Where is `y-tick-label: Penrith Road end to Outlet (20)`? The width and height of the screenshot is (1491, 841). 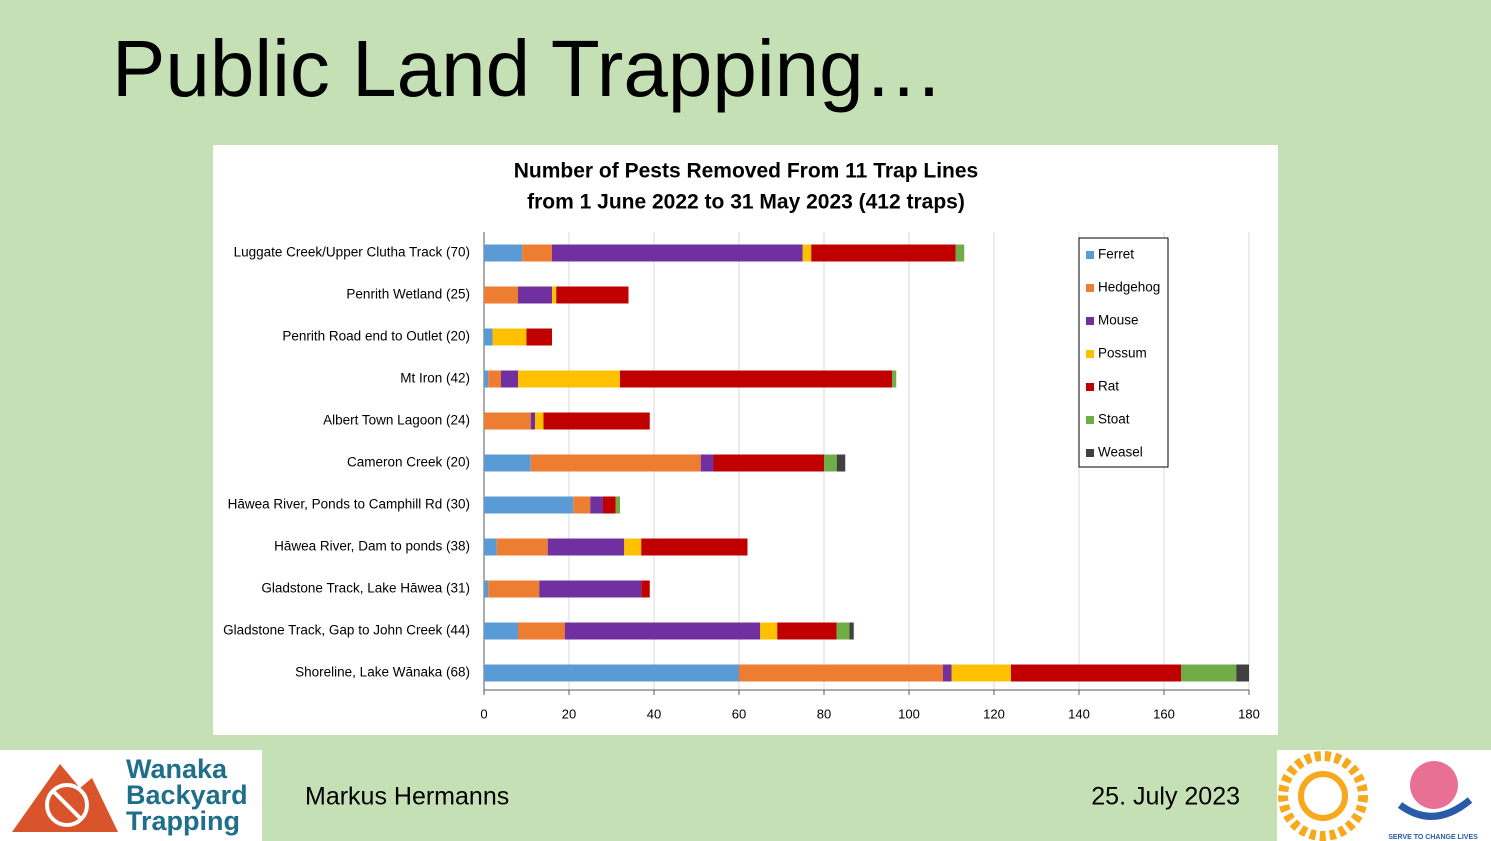 y-tick-label: Penrith Road end to Outlet (20) is located at coordinates (376, 336).